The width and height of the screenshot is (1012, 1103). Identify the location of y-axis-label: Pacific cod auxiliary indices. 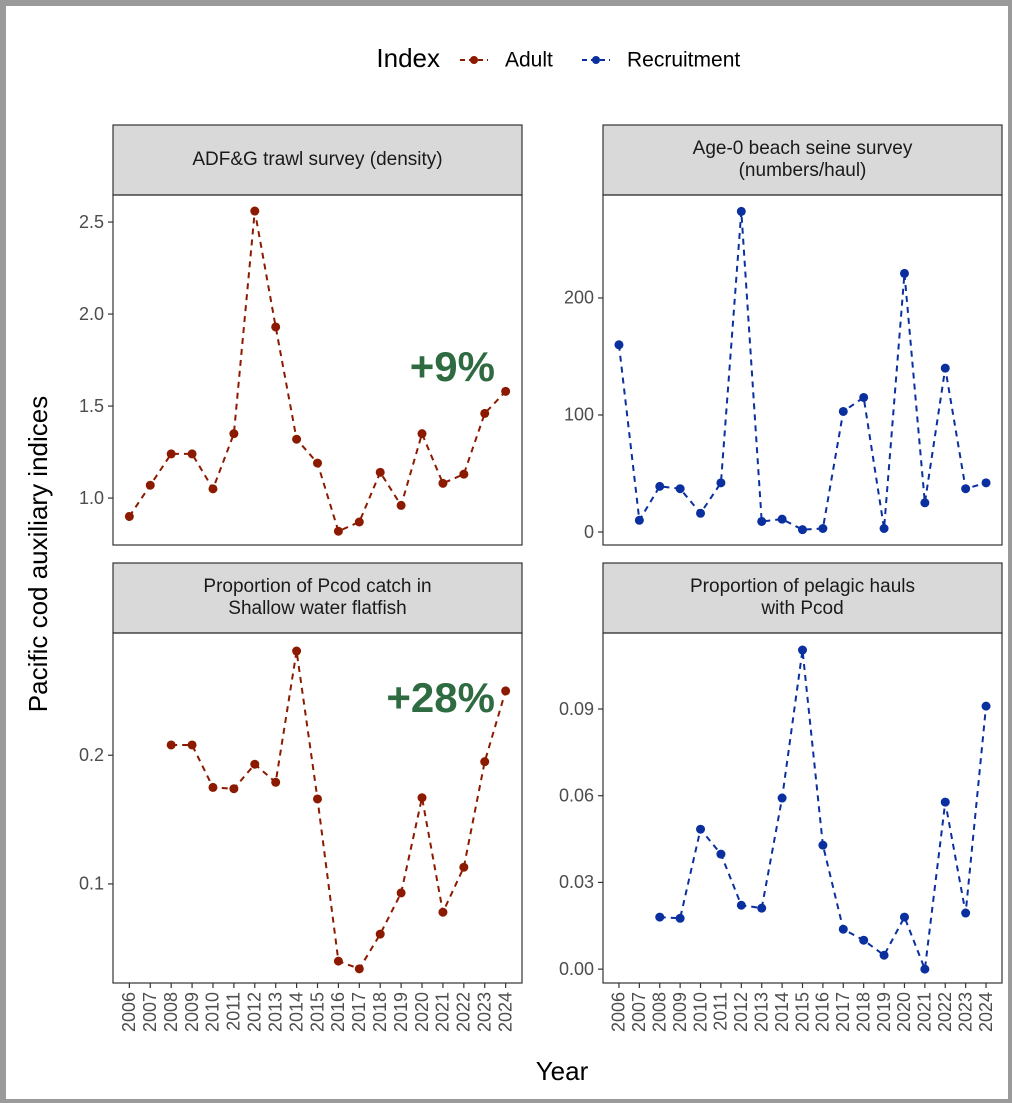
(38, 554).